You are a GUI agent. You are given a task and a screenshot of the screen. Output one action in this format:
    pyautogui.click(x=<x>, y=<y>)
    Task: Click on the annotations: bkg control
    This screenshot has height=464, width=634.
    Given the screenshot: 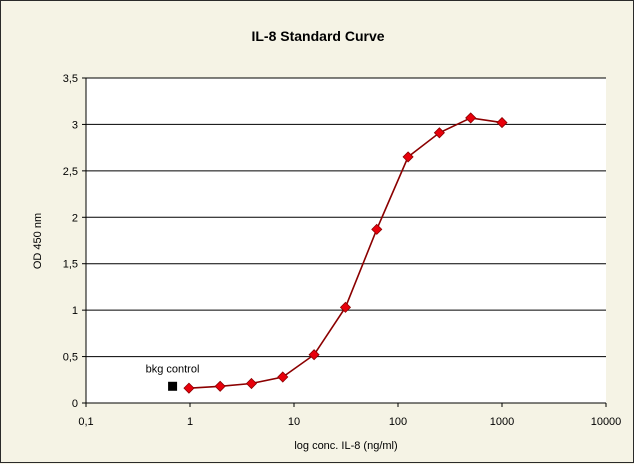 What is the action you would take?
    pyautogui.click(x=173, y=377)
    